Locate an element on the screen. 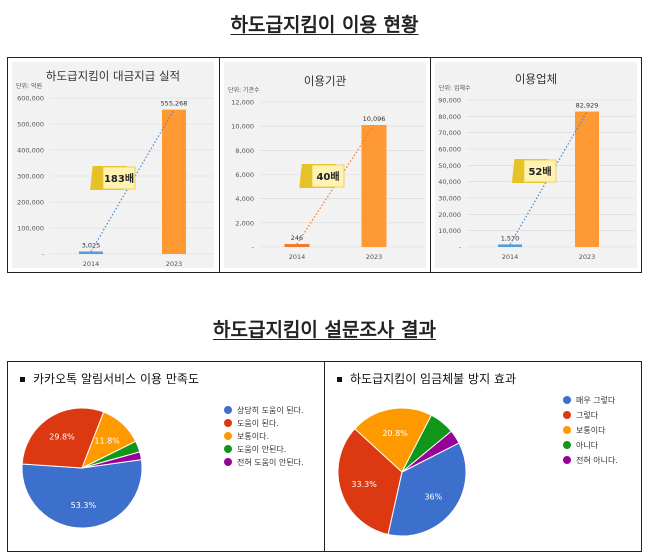  y-tick-label: 200,000 is located at coordinates (30, 203).